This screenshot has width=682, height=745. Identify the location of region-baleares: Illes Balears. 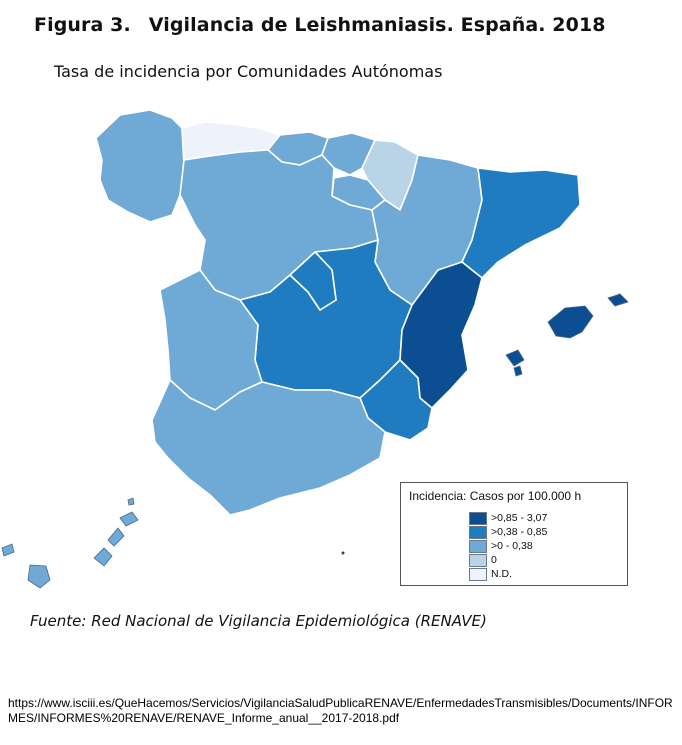
(567, 335).